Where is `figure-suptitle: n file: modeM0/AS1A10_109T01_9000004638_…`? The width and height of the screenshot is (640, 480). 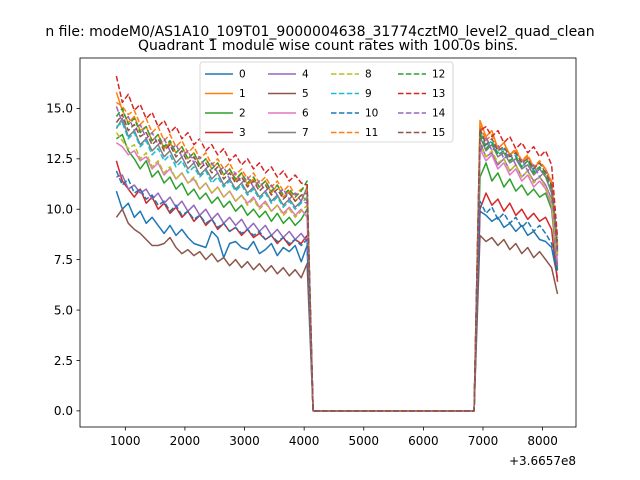
figure-suptitle: n file: modeM0/AS1A10_109T01_9000004638_… is located at coordinates (319, 32).